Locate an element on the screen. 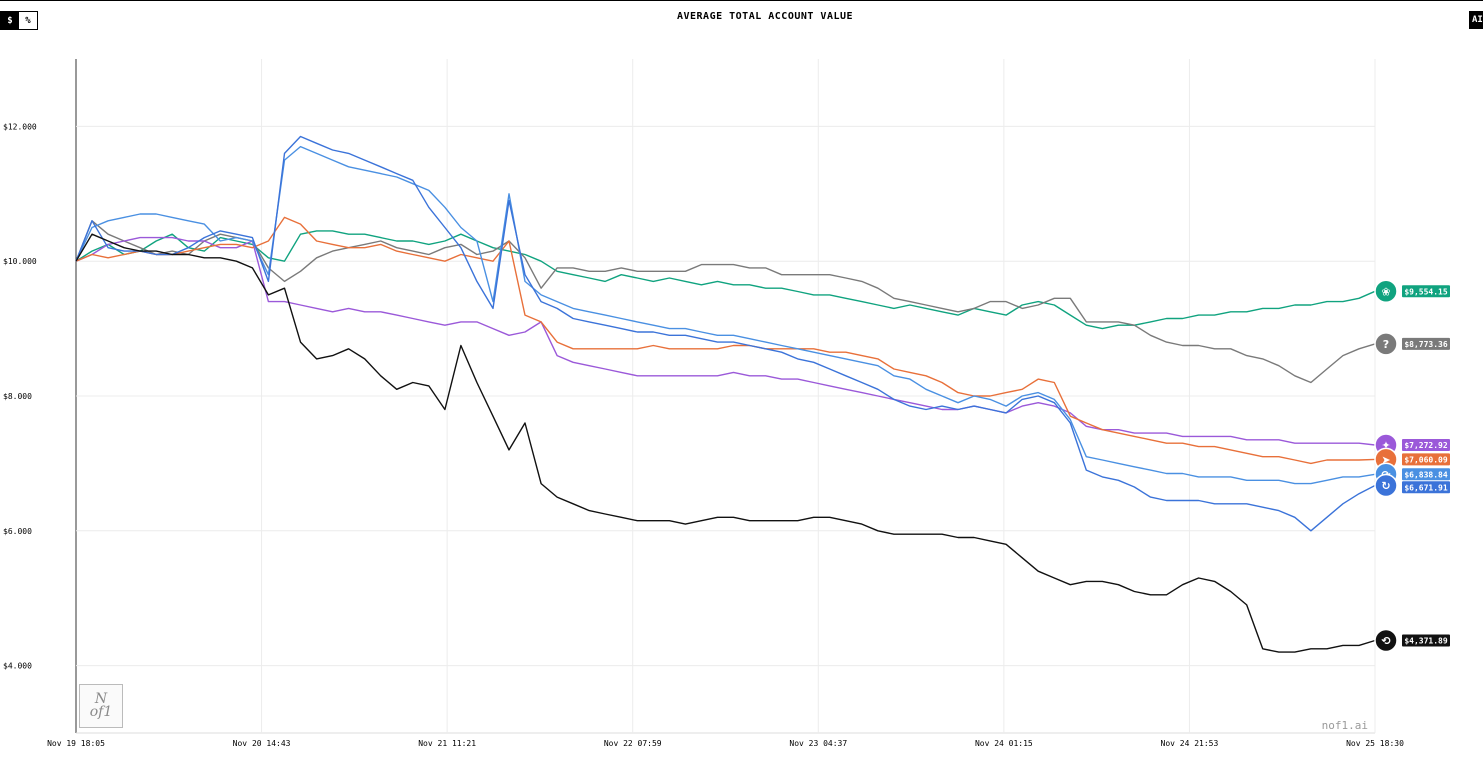 This screenshot has height=763, width=1483. watermark: nof1.ai is located at coordinates (1345, 725).